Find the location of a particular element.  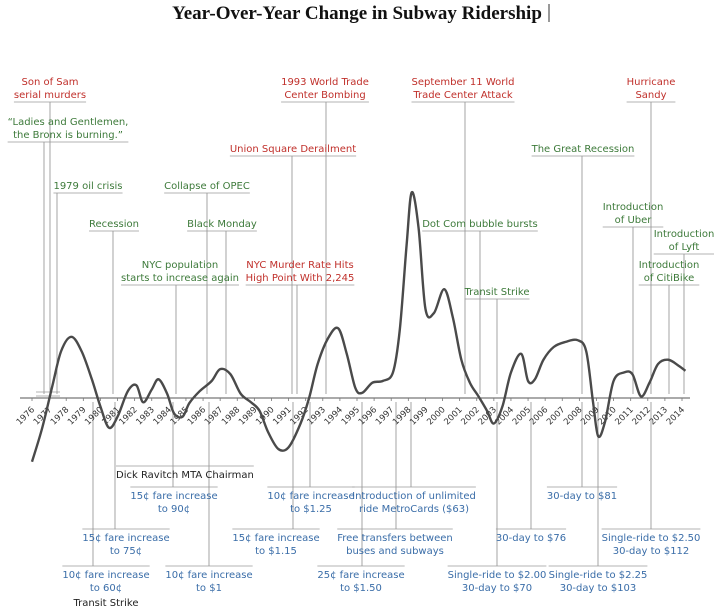

annotation-september-11: September 11 World Trade Center Attack is located at coordinates (463, 90).